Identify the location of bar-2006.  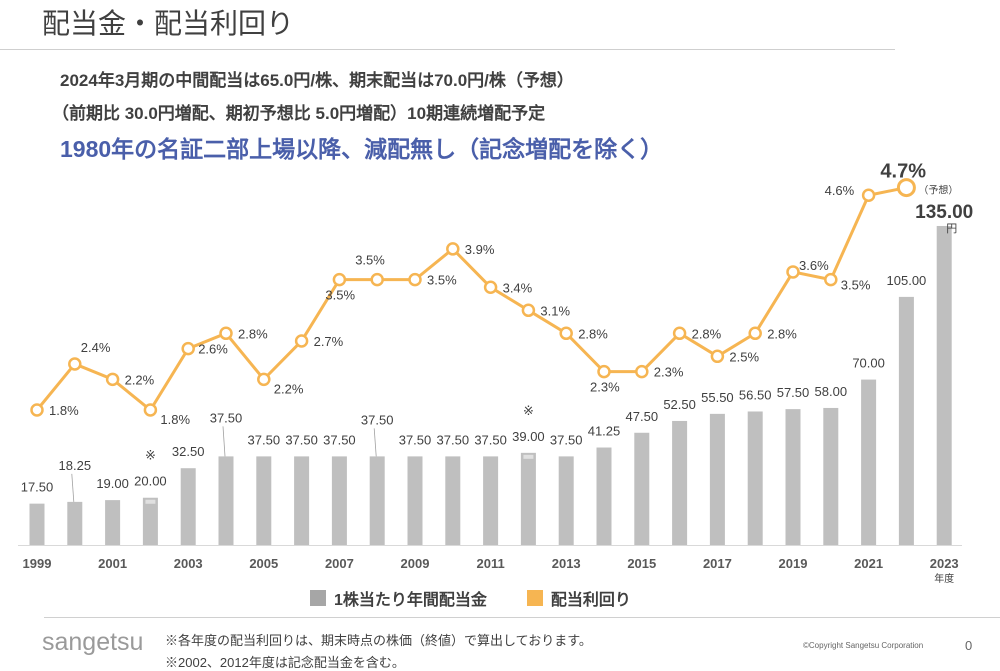
(302, 500).